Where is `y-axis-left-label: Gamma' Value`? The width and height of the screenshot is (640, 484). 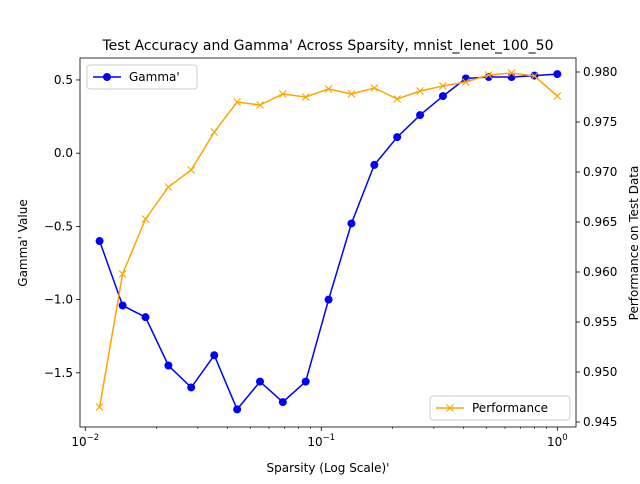
y-axis-left-label: Gamma' Value is located at coordinates (23, 242).